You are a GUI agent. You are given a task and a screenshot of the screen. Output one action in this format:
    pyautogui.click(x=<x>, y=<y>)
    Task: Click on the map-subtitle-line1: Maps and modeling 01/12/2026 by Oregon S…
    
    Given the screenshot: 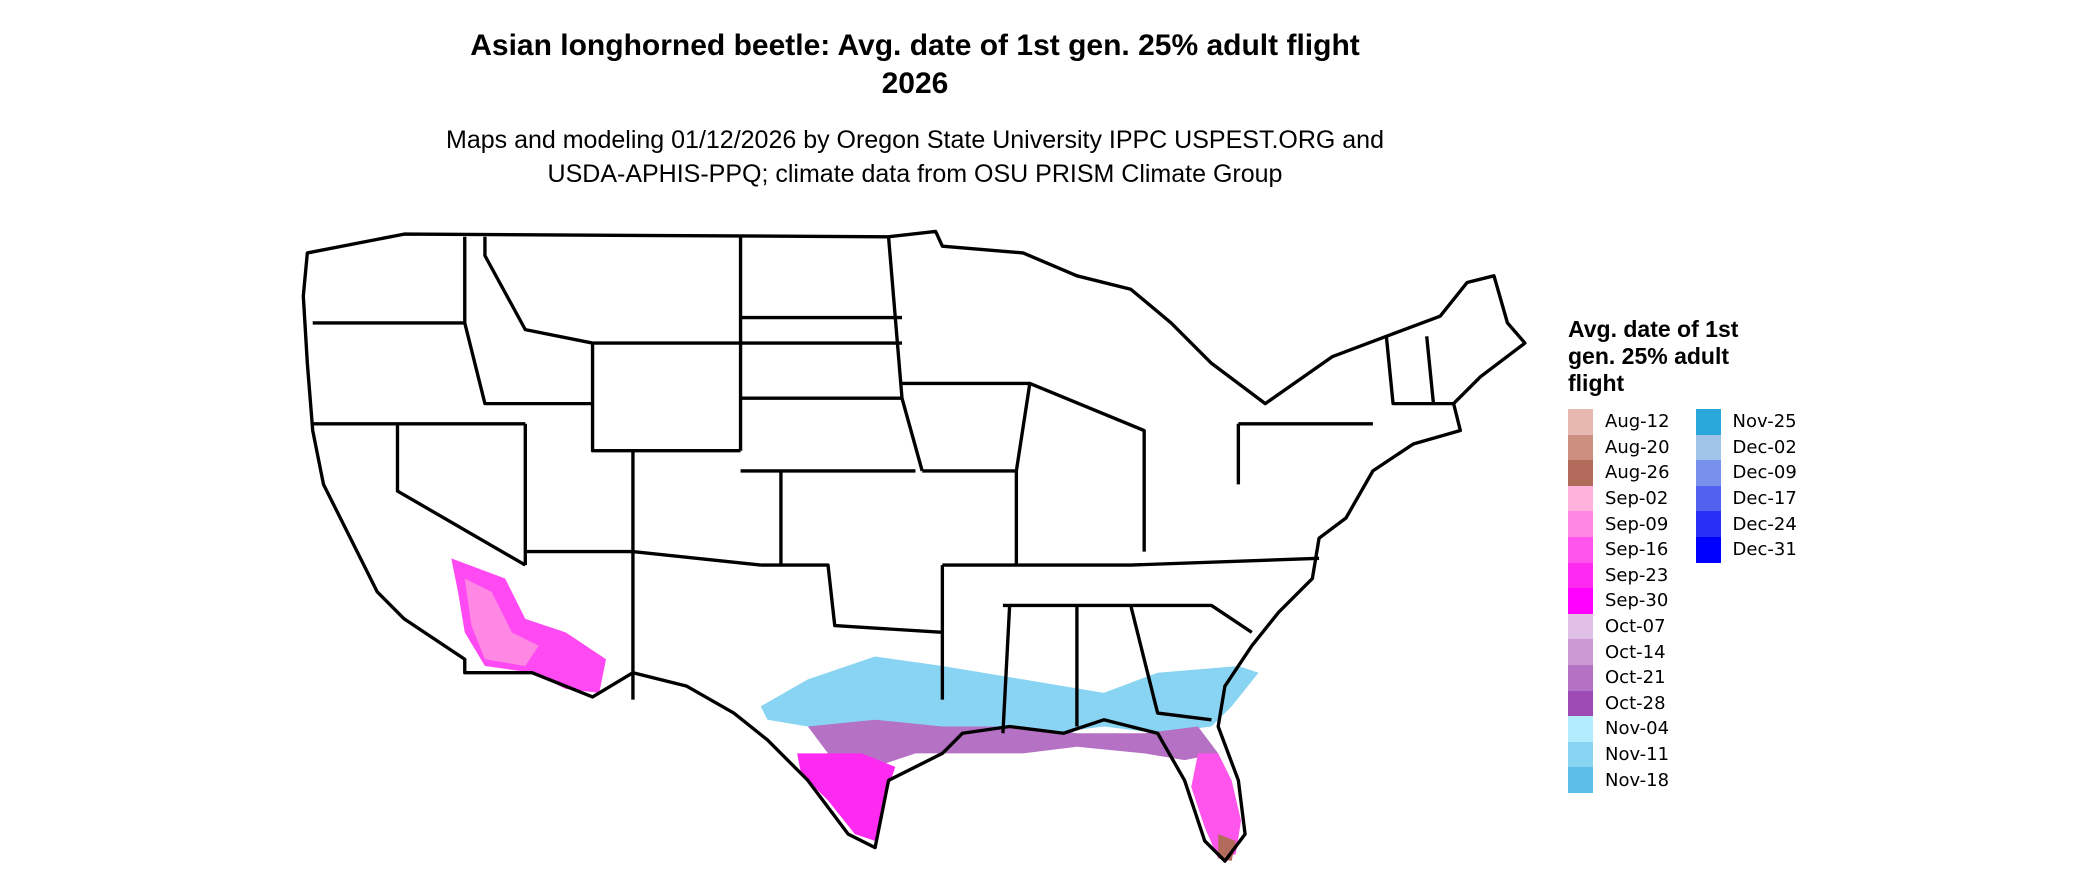 What is the action you would take?
    pyautogui.click(x=915, y=140)
    